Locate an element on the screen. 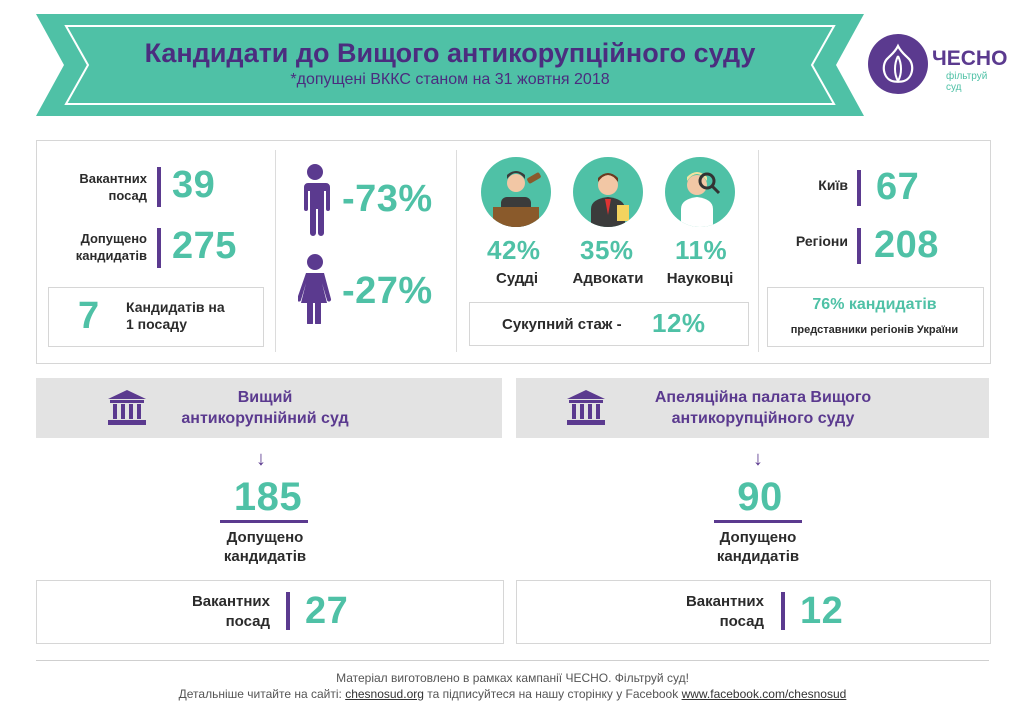 This screenshot has width=1024, height=725. court-vacant-box-left is located at coordinates (270, 612).